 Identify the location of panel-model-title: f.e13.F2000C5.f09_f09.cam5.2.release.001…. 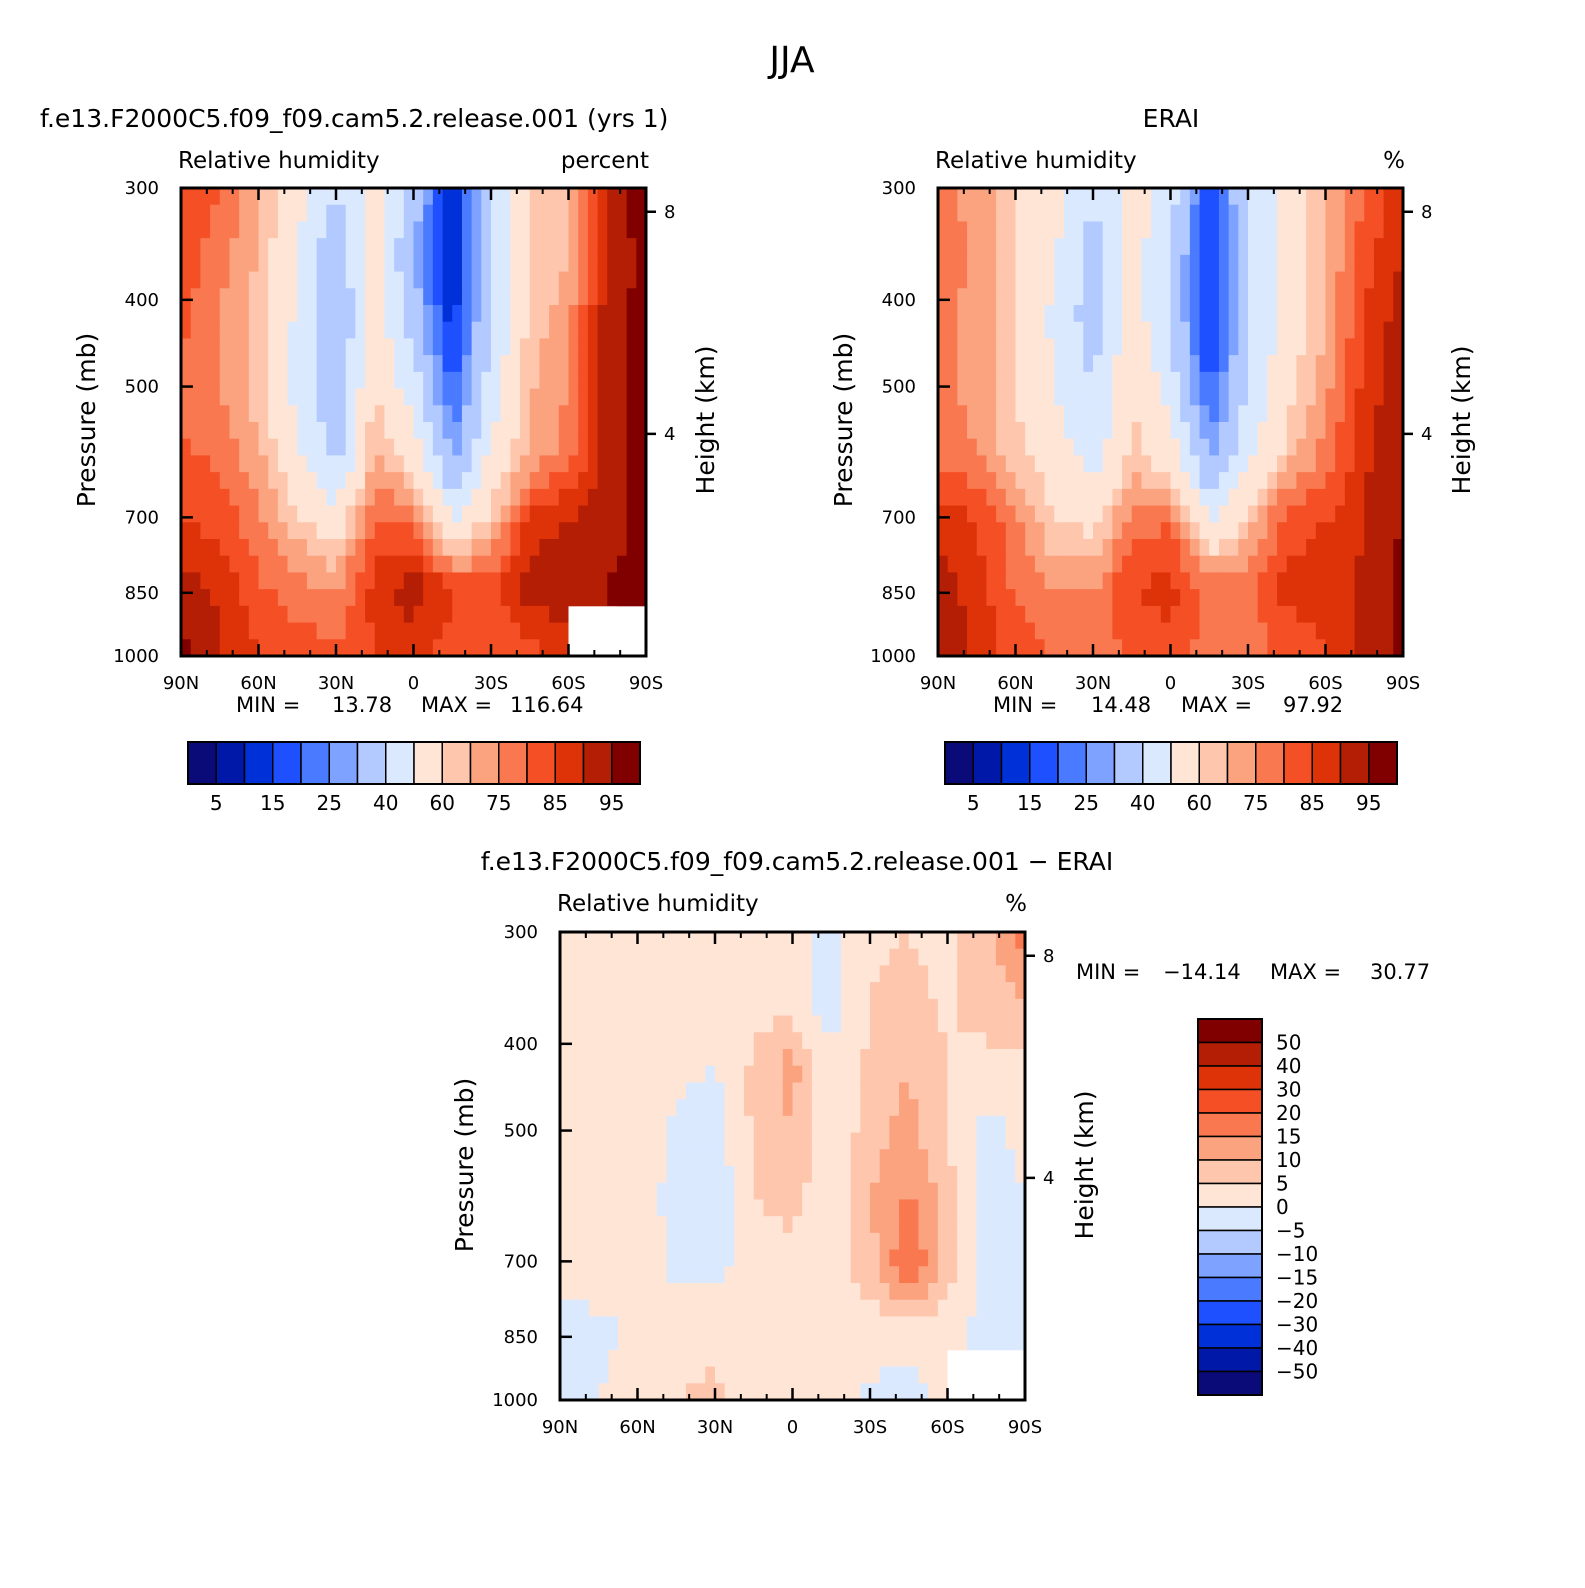
(354, 118).